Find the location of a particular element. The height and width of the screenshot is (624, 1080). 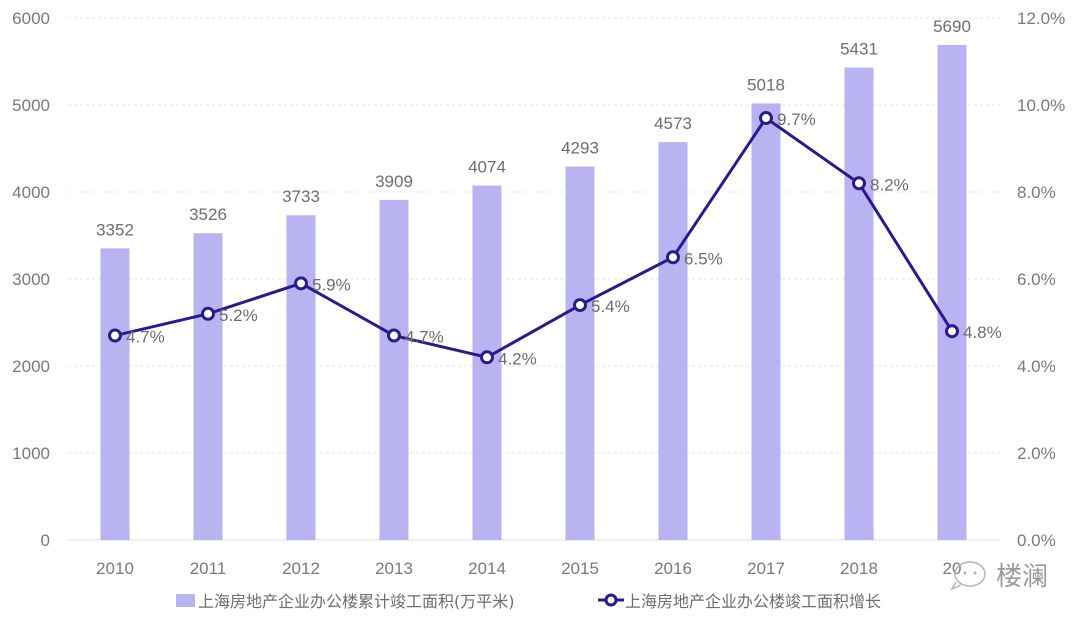

watermark: 楼澜 is located at coordinates (999, 574).